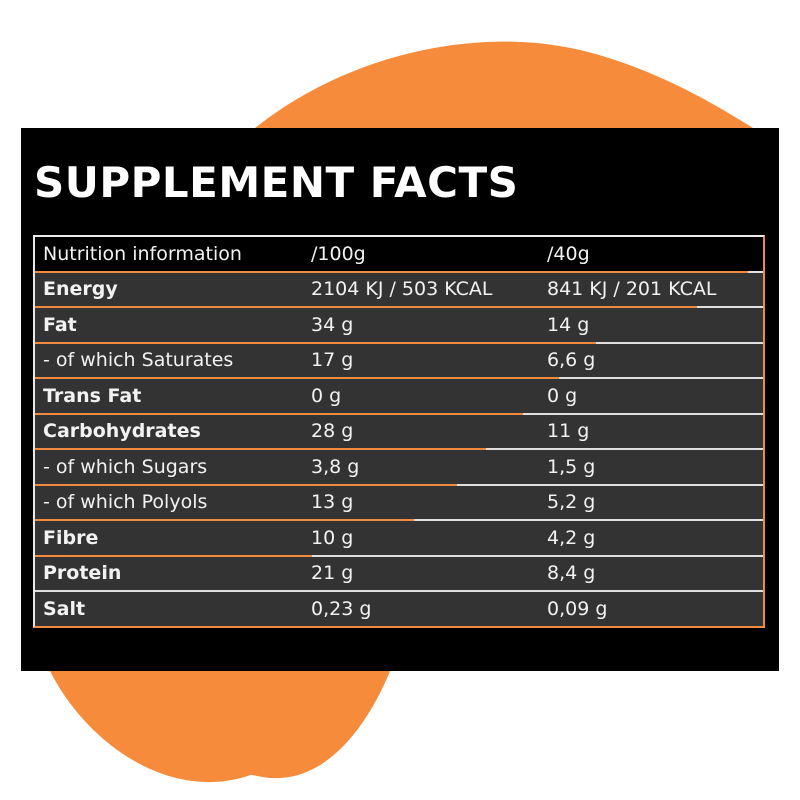 This screenshot has height=800, width=800. What do you see at coordinates (332, 537) in the screenshot?
I see `row-per100: 10 g` at bounding box center [332, 537].